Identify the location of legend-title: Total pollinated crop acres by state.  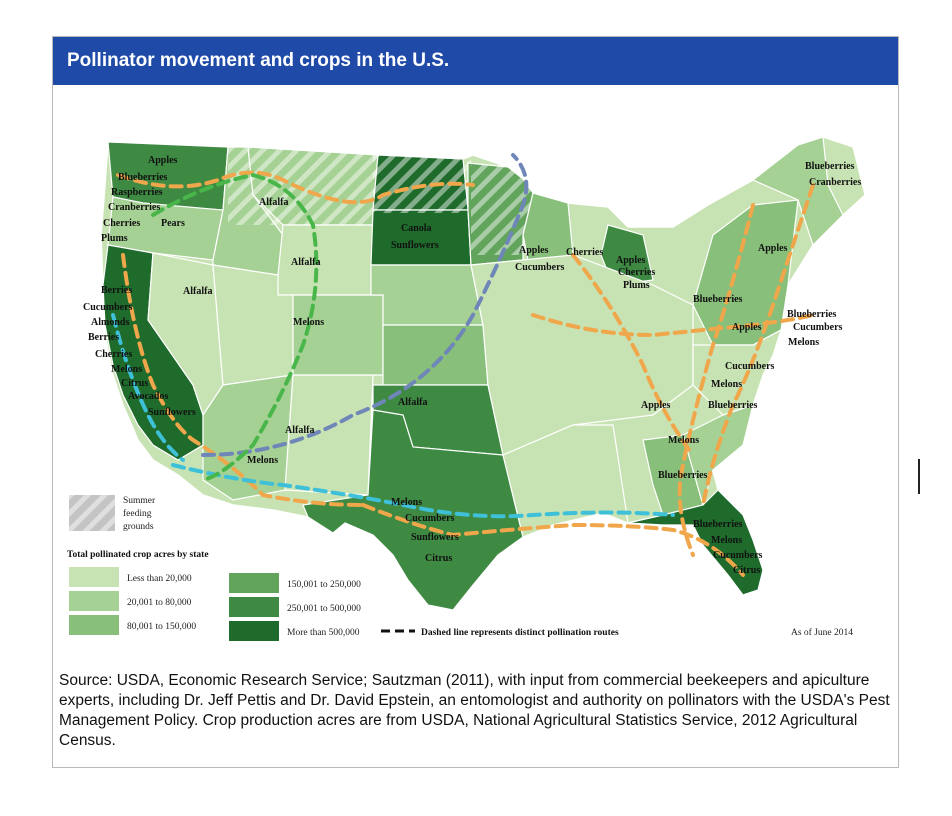
(138, 555).